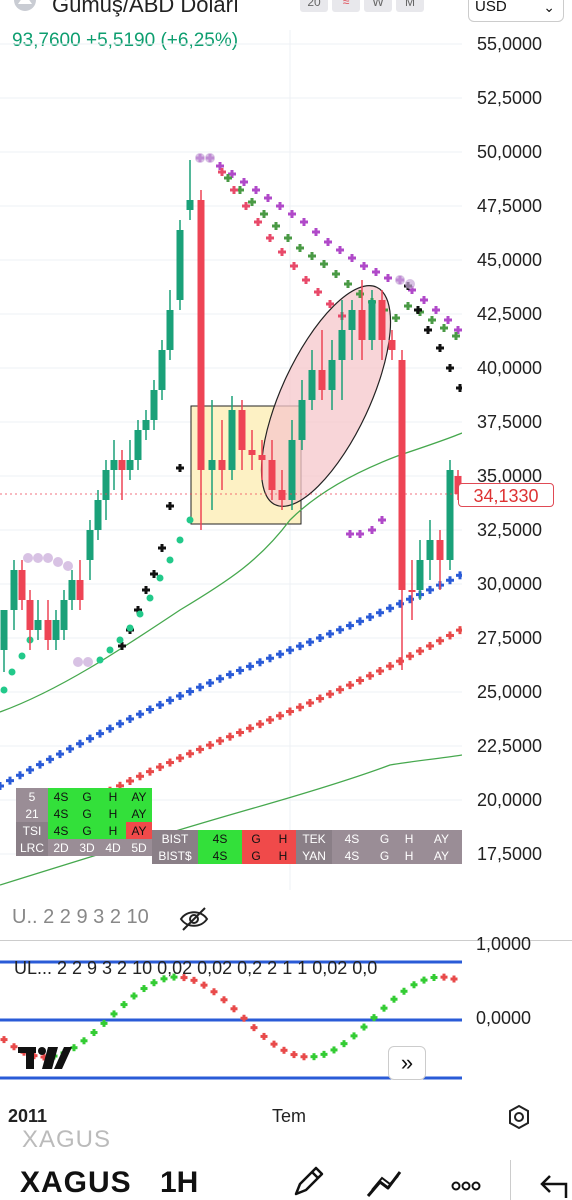 The width and height of the screenshot is (572, 1200). I want to click on indicator-cell: LRC, so click(32, 847).